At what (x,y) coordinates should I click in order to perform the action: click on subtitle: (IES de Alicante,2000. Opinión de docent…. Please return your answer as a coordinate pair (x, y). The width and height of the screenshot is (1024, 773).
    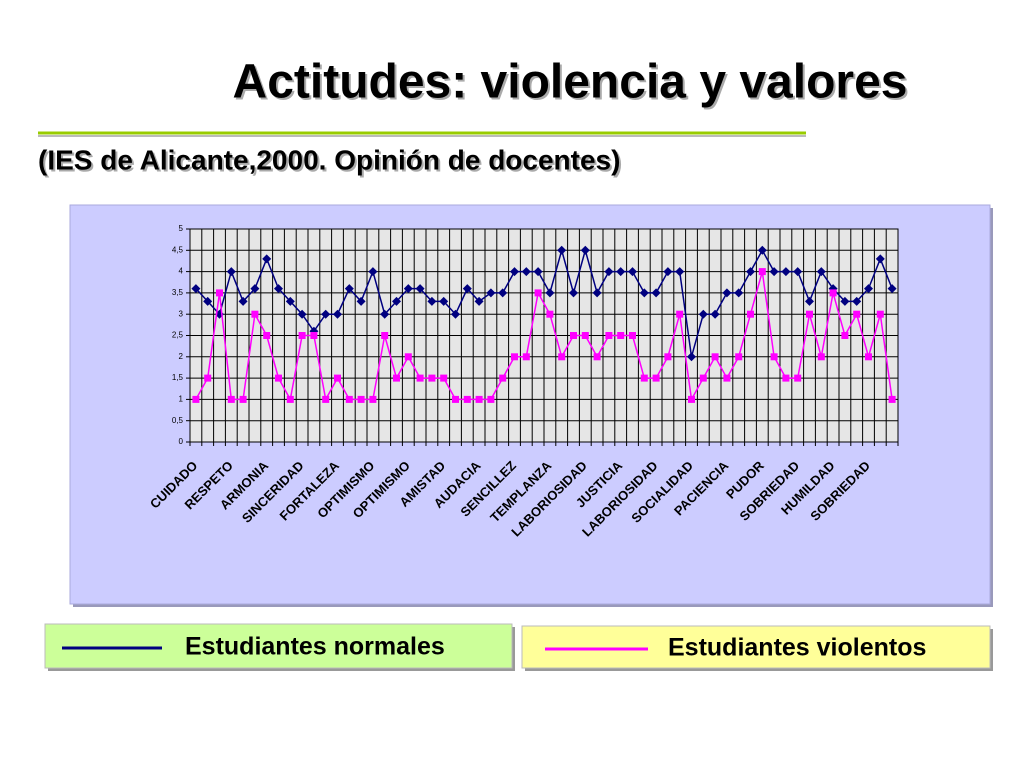
    Looking at the image, I should click on (329, 159).